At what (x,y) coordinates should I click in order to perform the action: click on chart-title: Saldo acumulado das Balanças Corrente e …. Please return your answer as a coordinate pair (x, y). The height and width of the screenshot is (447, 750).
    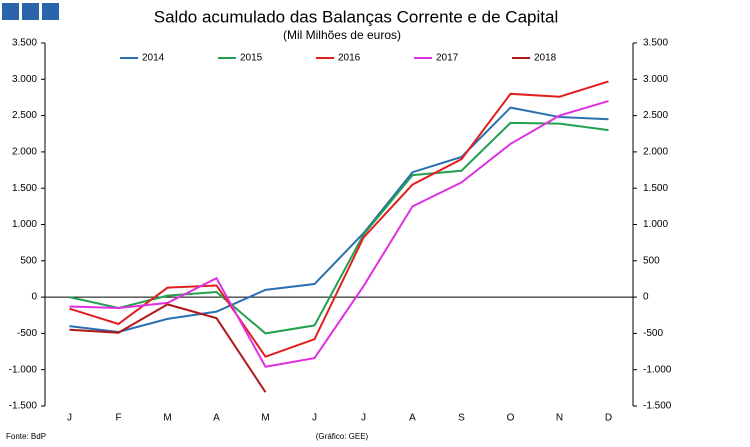
    Looking at the image, I should click on (356, 16).